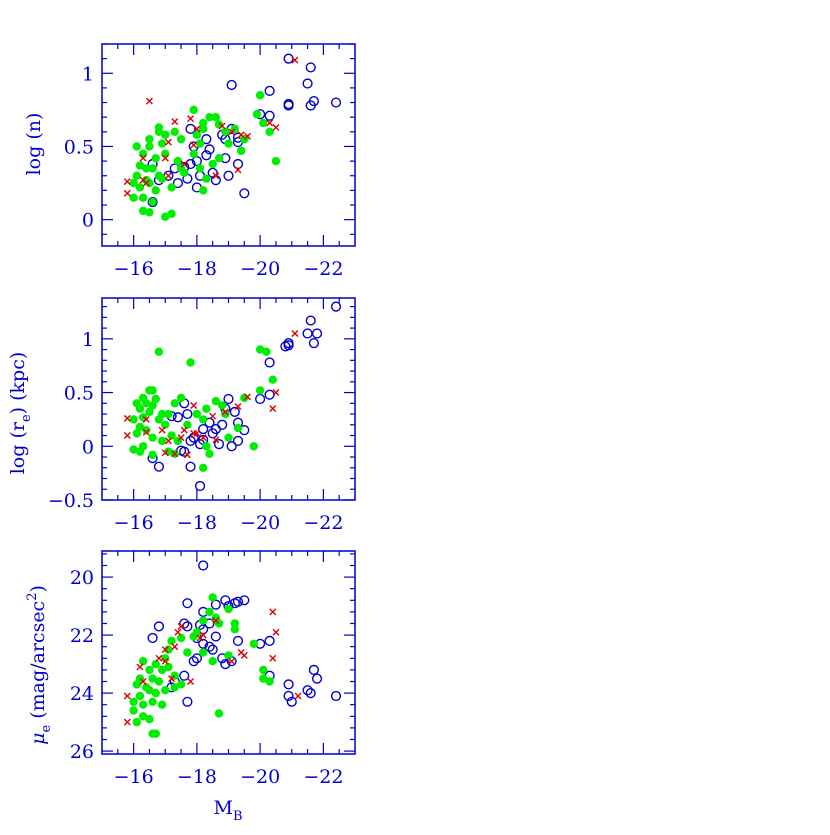 This screenshot has width=830, height=835. Describe the element at coordinates (39, 665) in the screenshot. I see `y-axis-title: μe (mag/arcsec2)` at that location.